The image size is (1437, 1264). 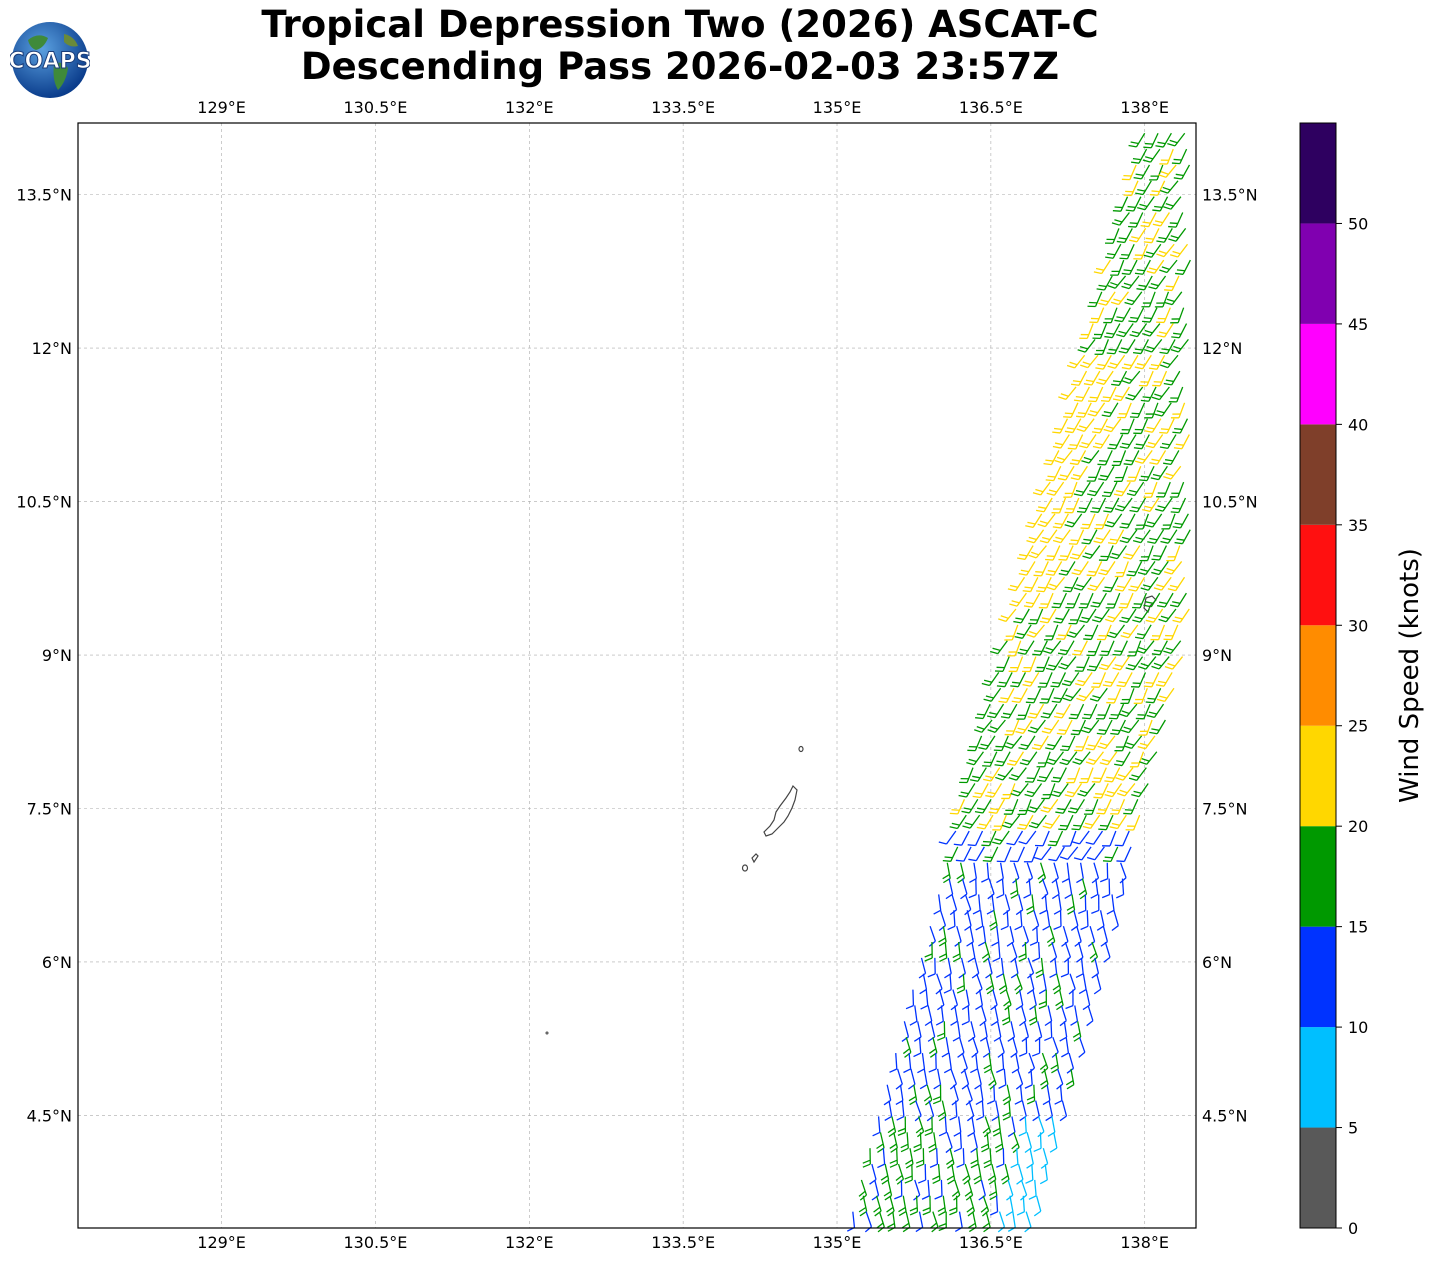 I want to click on colorbar-tick-label: 45, so click(x=1358, y=324).